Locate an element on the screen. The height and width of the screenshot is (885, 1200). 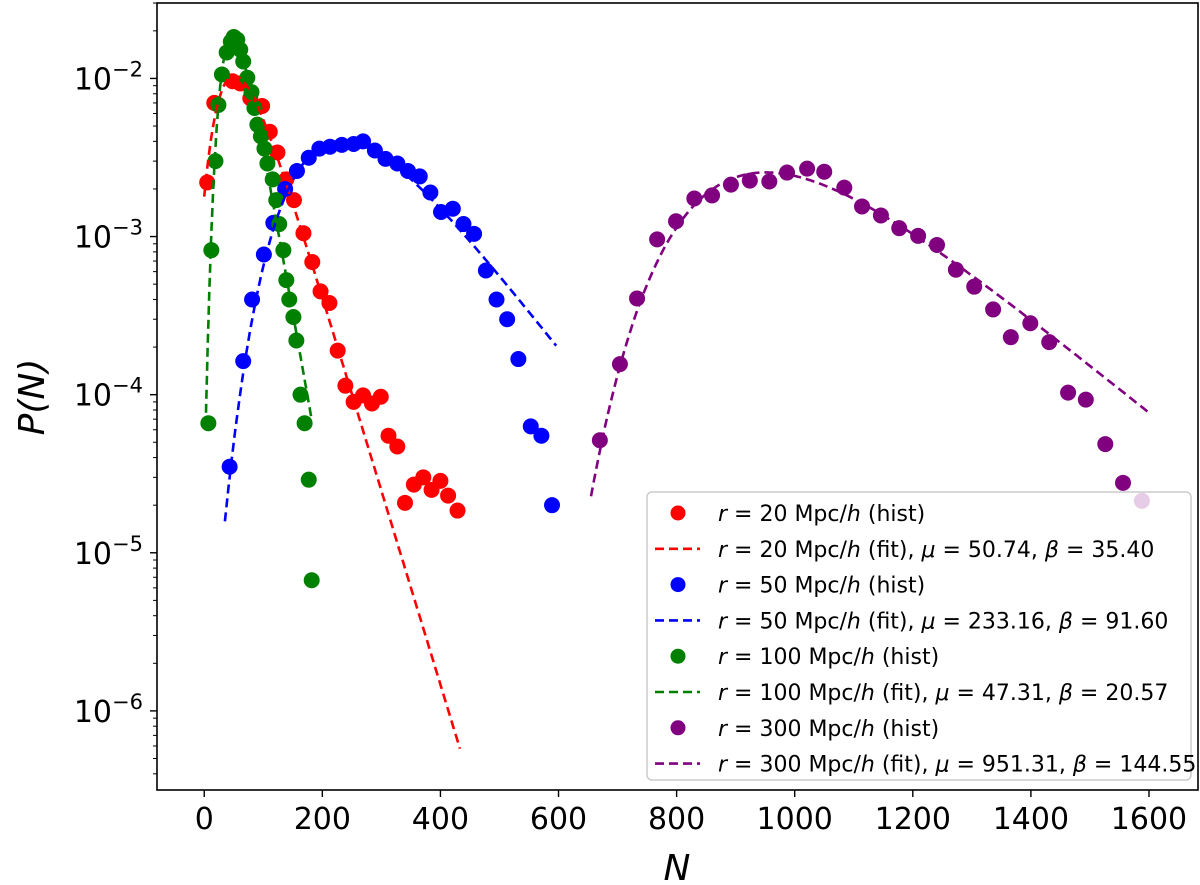
legend-frame is located at coordinates (919, 636).